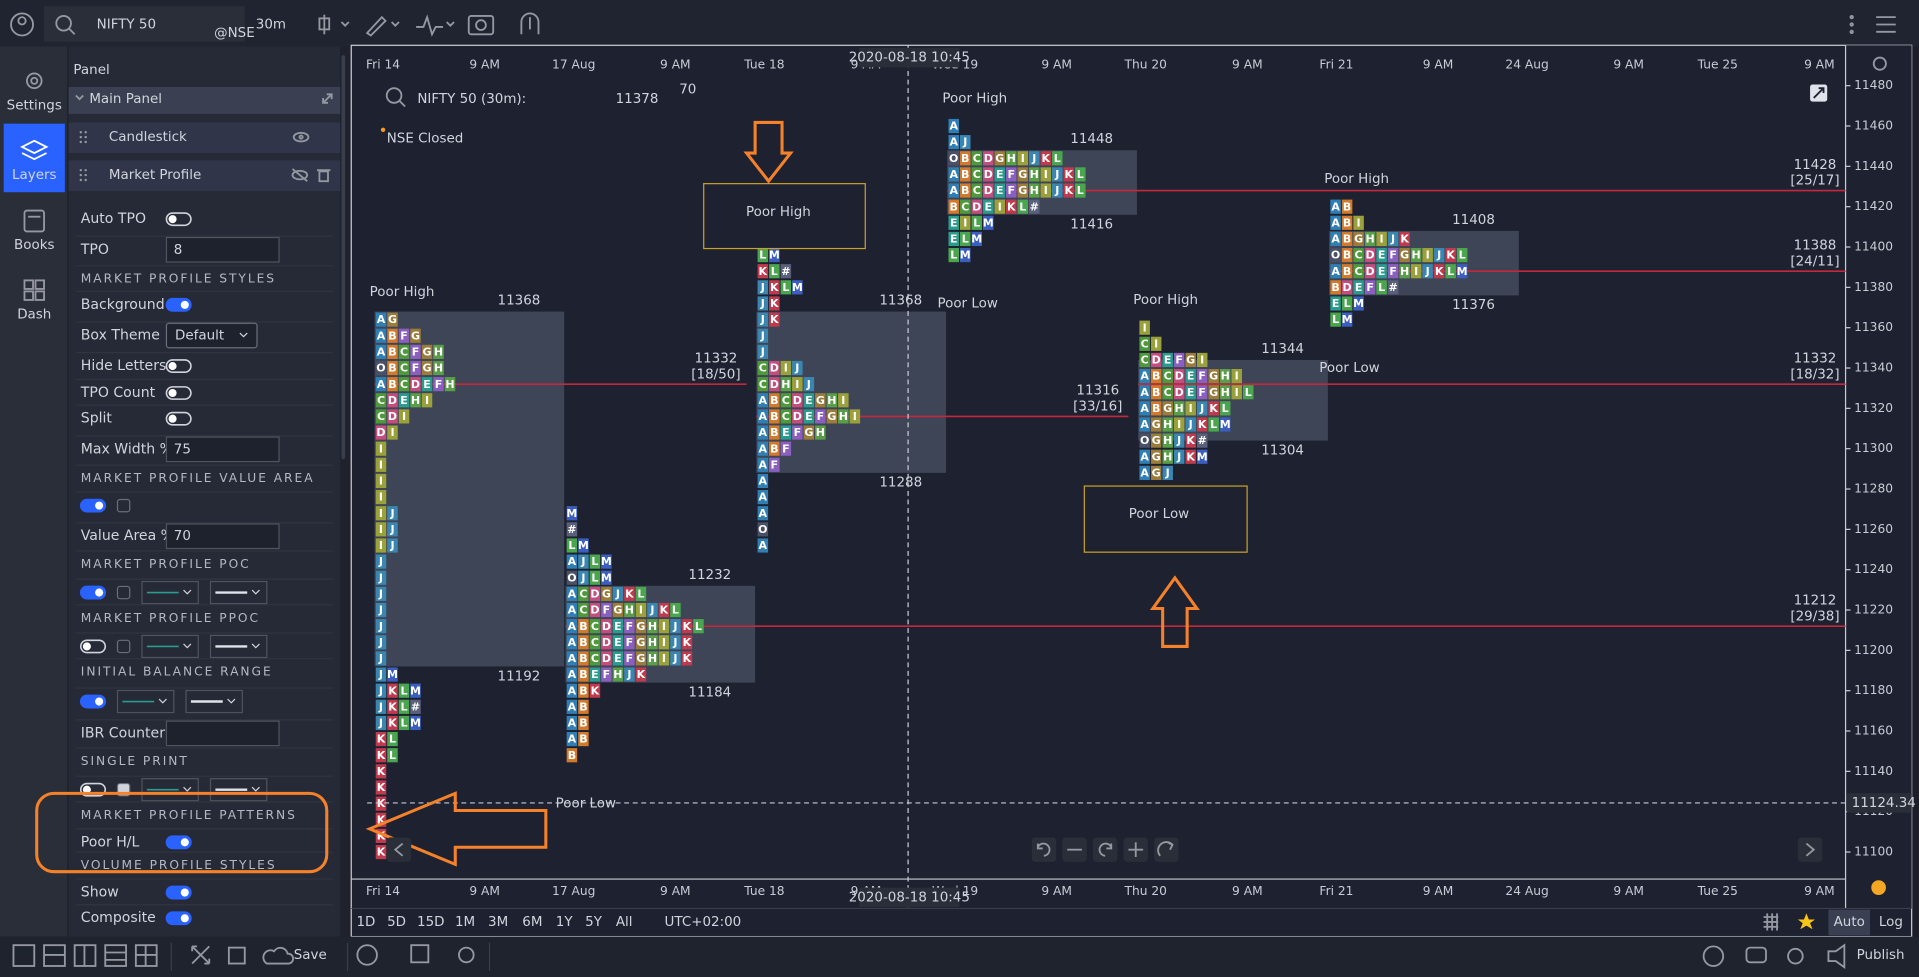 The image size is (1919, 977). Describe the element at coordinates (365, 922) in the screenshot. I see `range-button: 1D` at that location.